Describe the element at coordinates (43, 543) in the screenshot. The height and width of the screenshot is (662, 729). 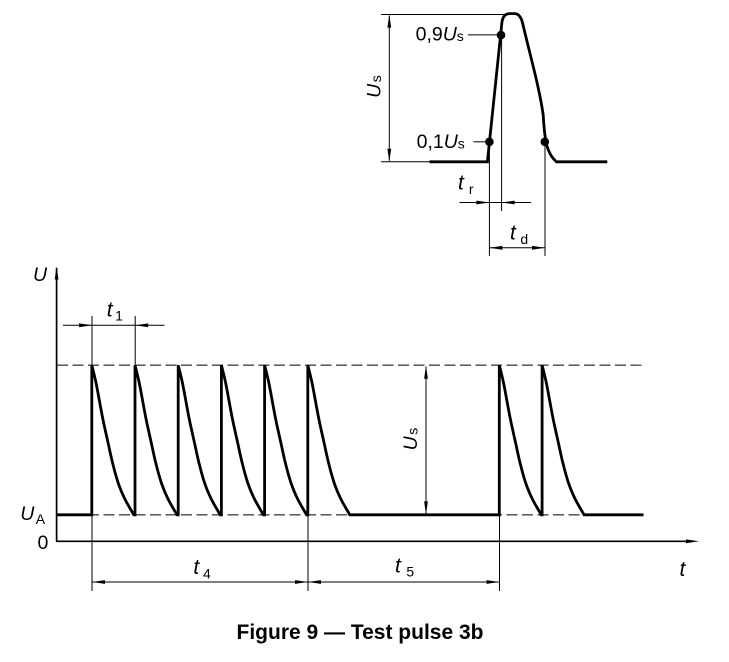
I see `svg-text: 0` at that location.